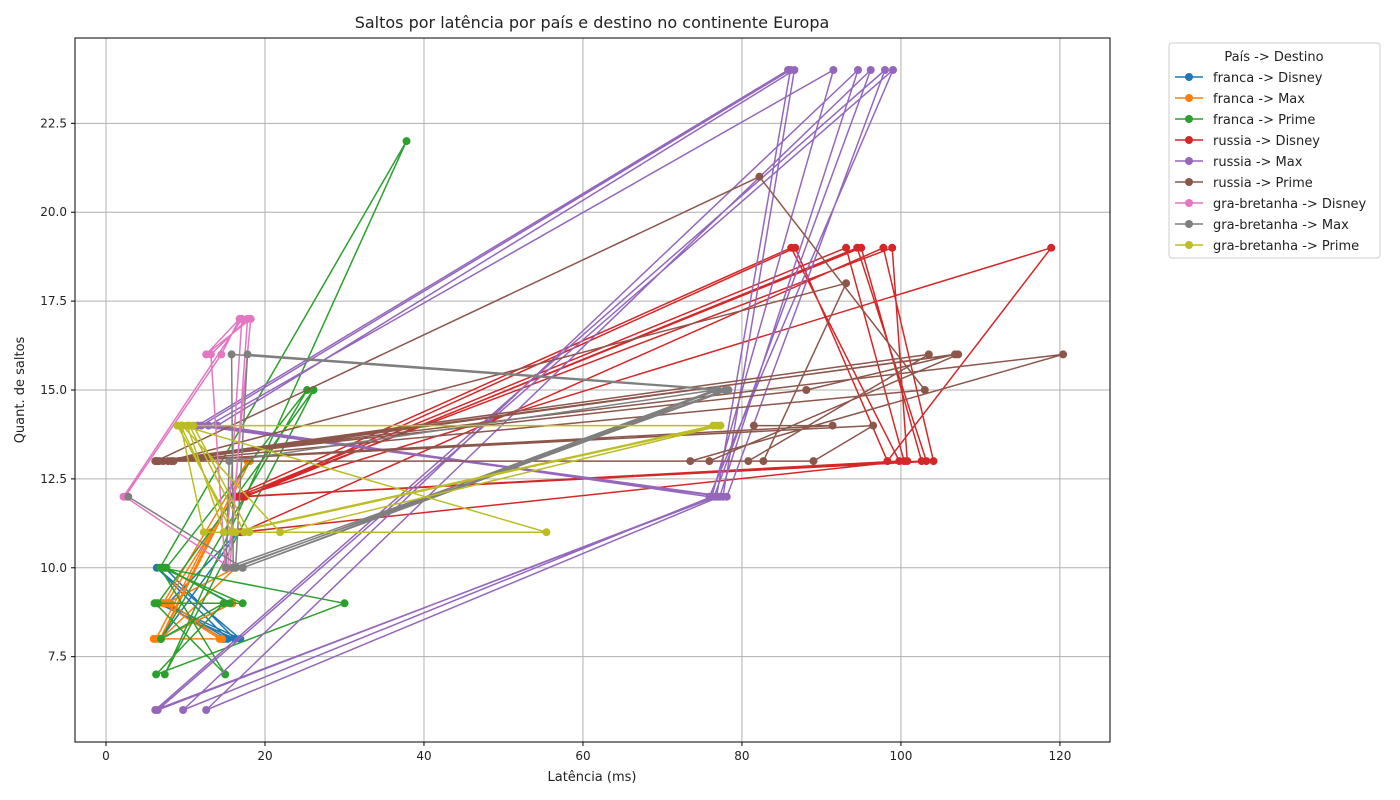 This screenshot has height=800, width=1400. Describe the element at coordinates (106, 756) in the screenshot. I see `x-tick-label: 0` at that location.